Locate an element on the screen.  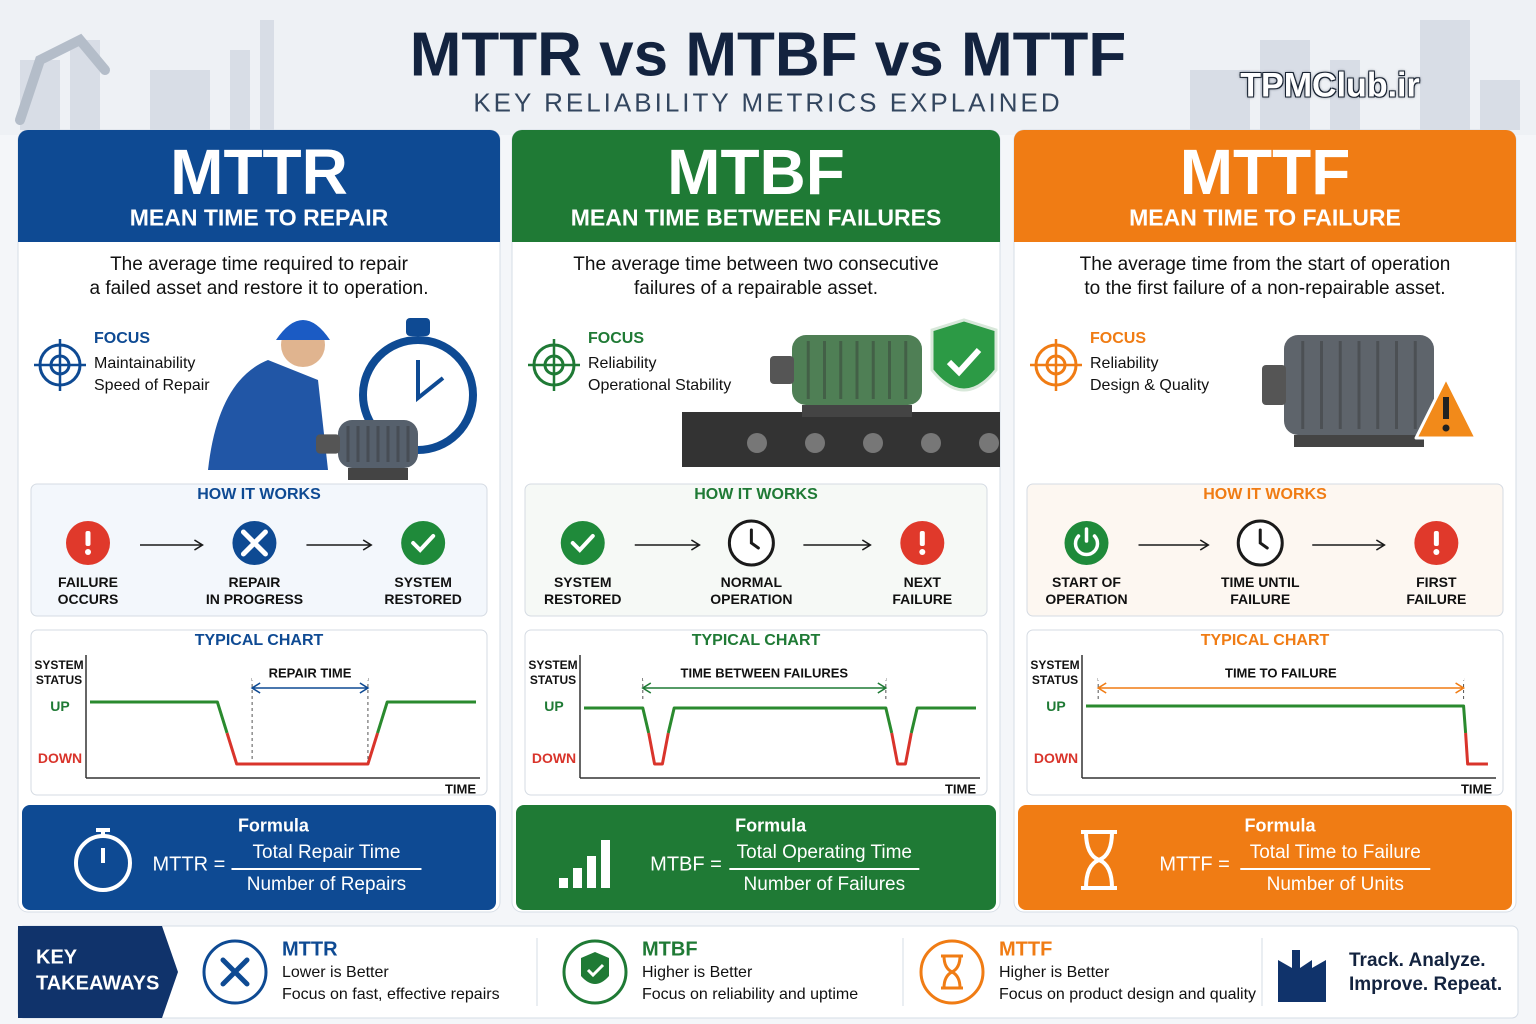
formula-lhs: MTBF = is located at coordinates (686, 864).